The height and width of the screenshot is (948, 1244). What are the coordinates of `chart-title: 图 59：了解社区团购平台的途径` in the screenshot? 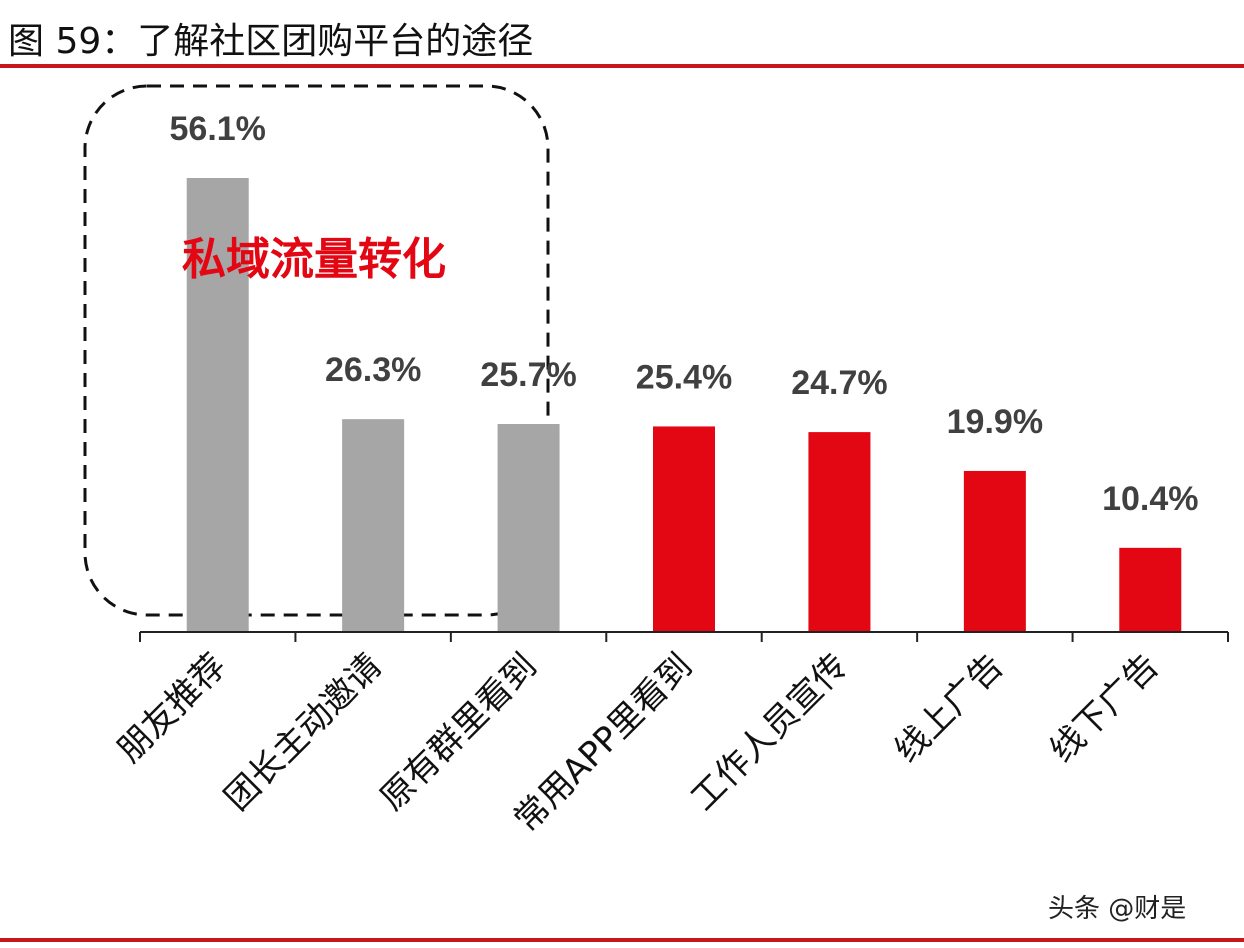 It's located at (271, 41).